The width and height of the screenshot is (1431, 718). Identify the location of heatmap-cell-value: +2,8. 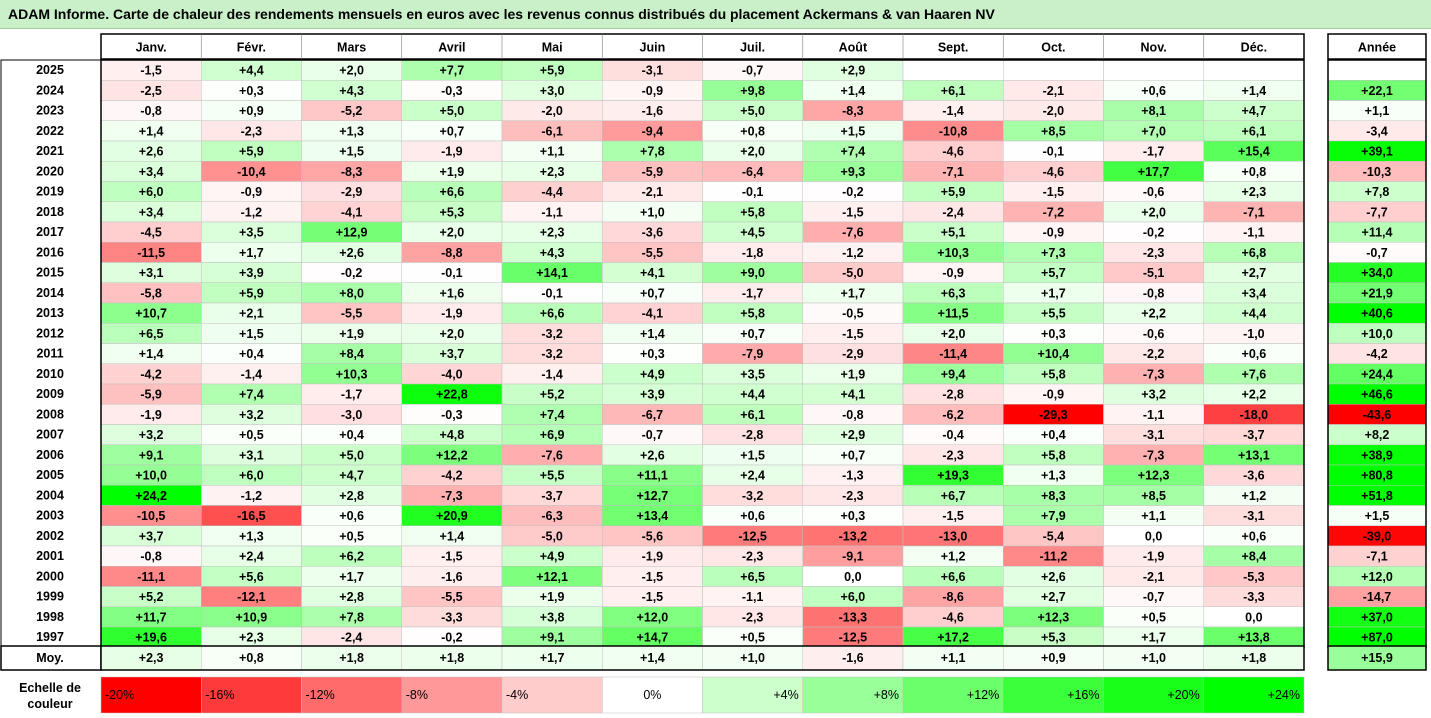
(351, 496).